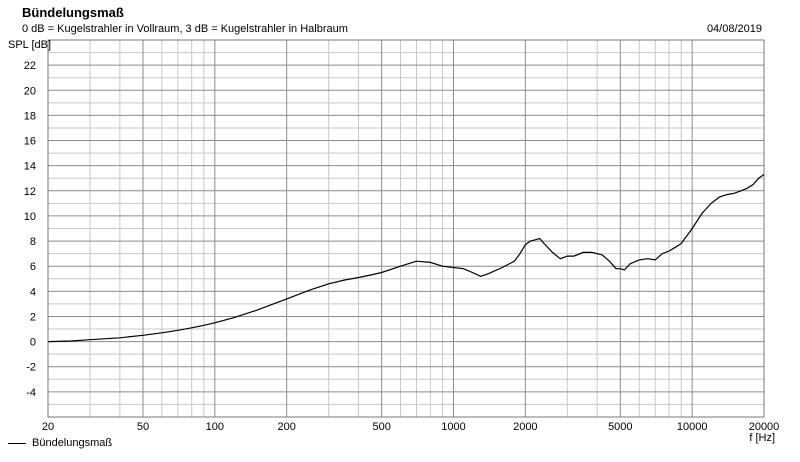 The width and height of the screenshot is (800, 462). What do you see at coordinates (30, 91) in the screenshot?
I see `y-tick-label: 20` at bounding box center [30, 91].